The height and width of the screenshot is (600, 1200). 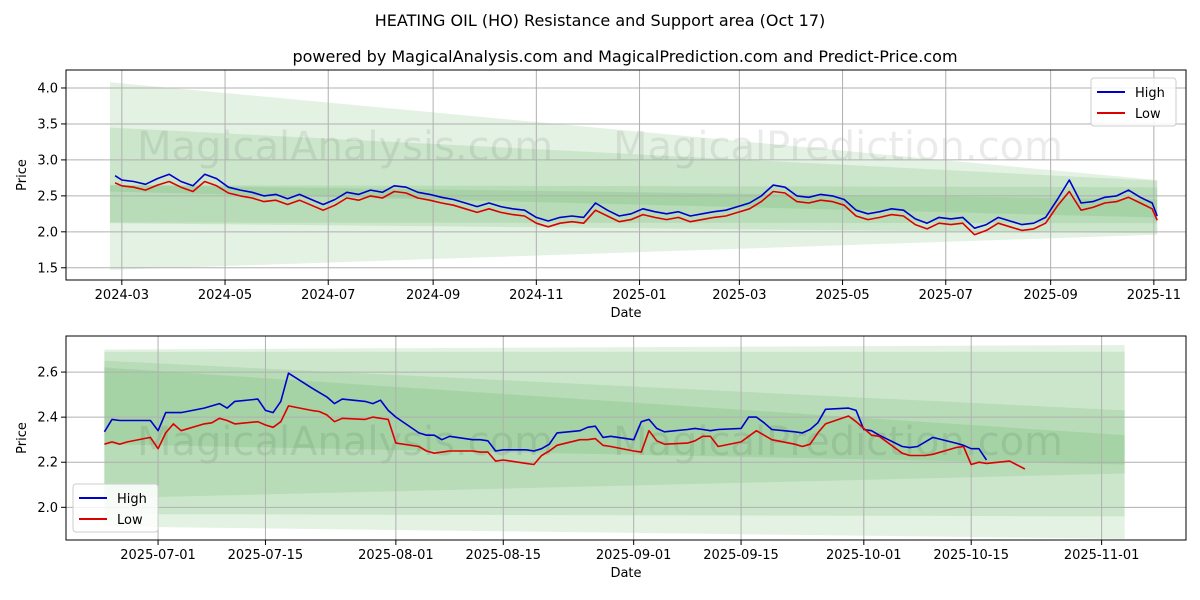 I want to click on x-tick-label: 2025-09-01, so click(x=634, y=555).